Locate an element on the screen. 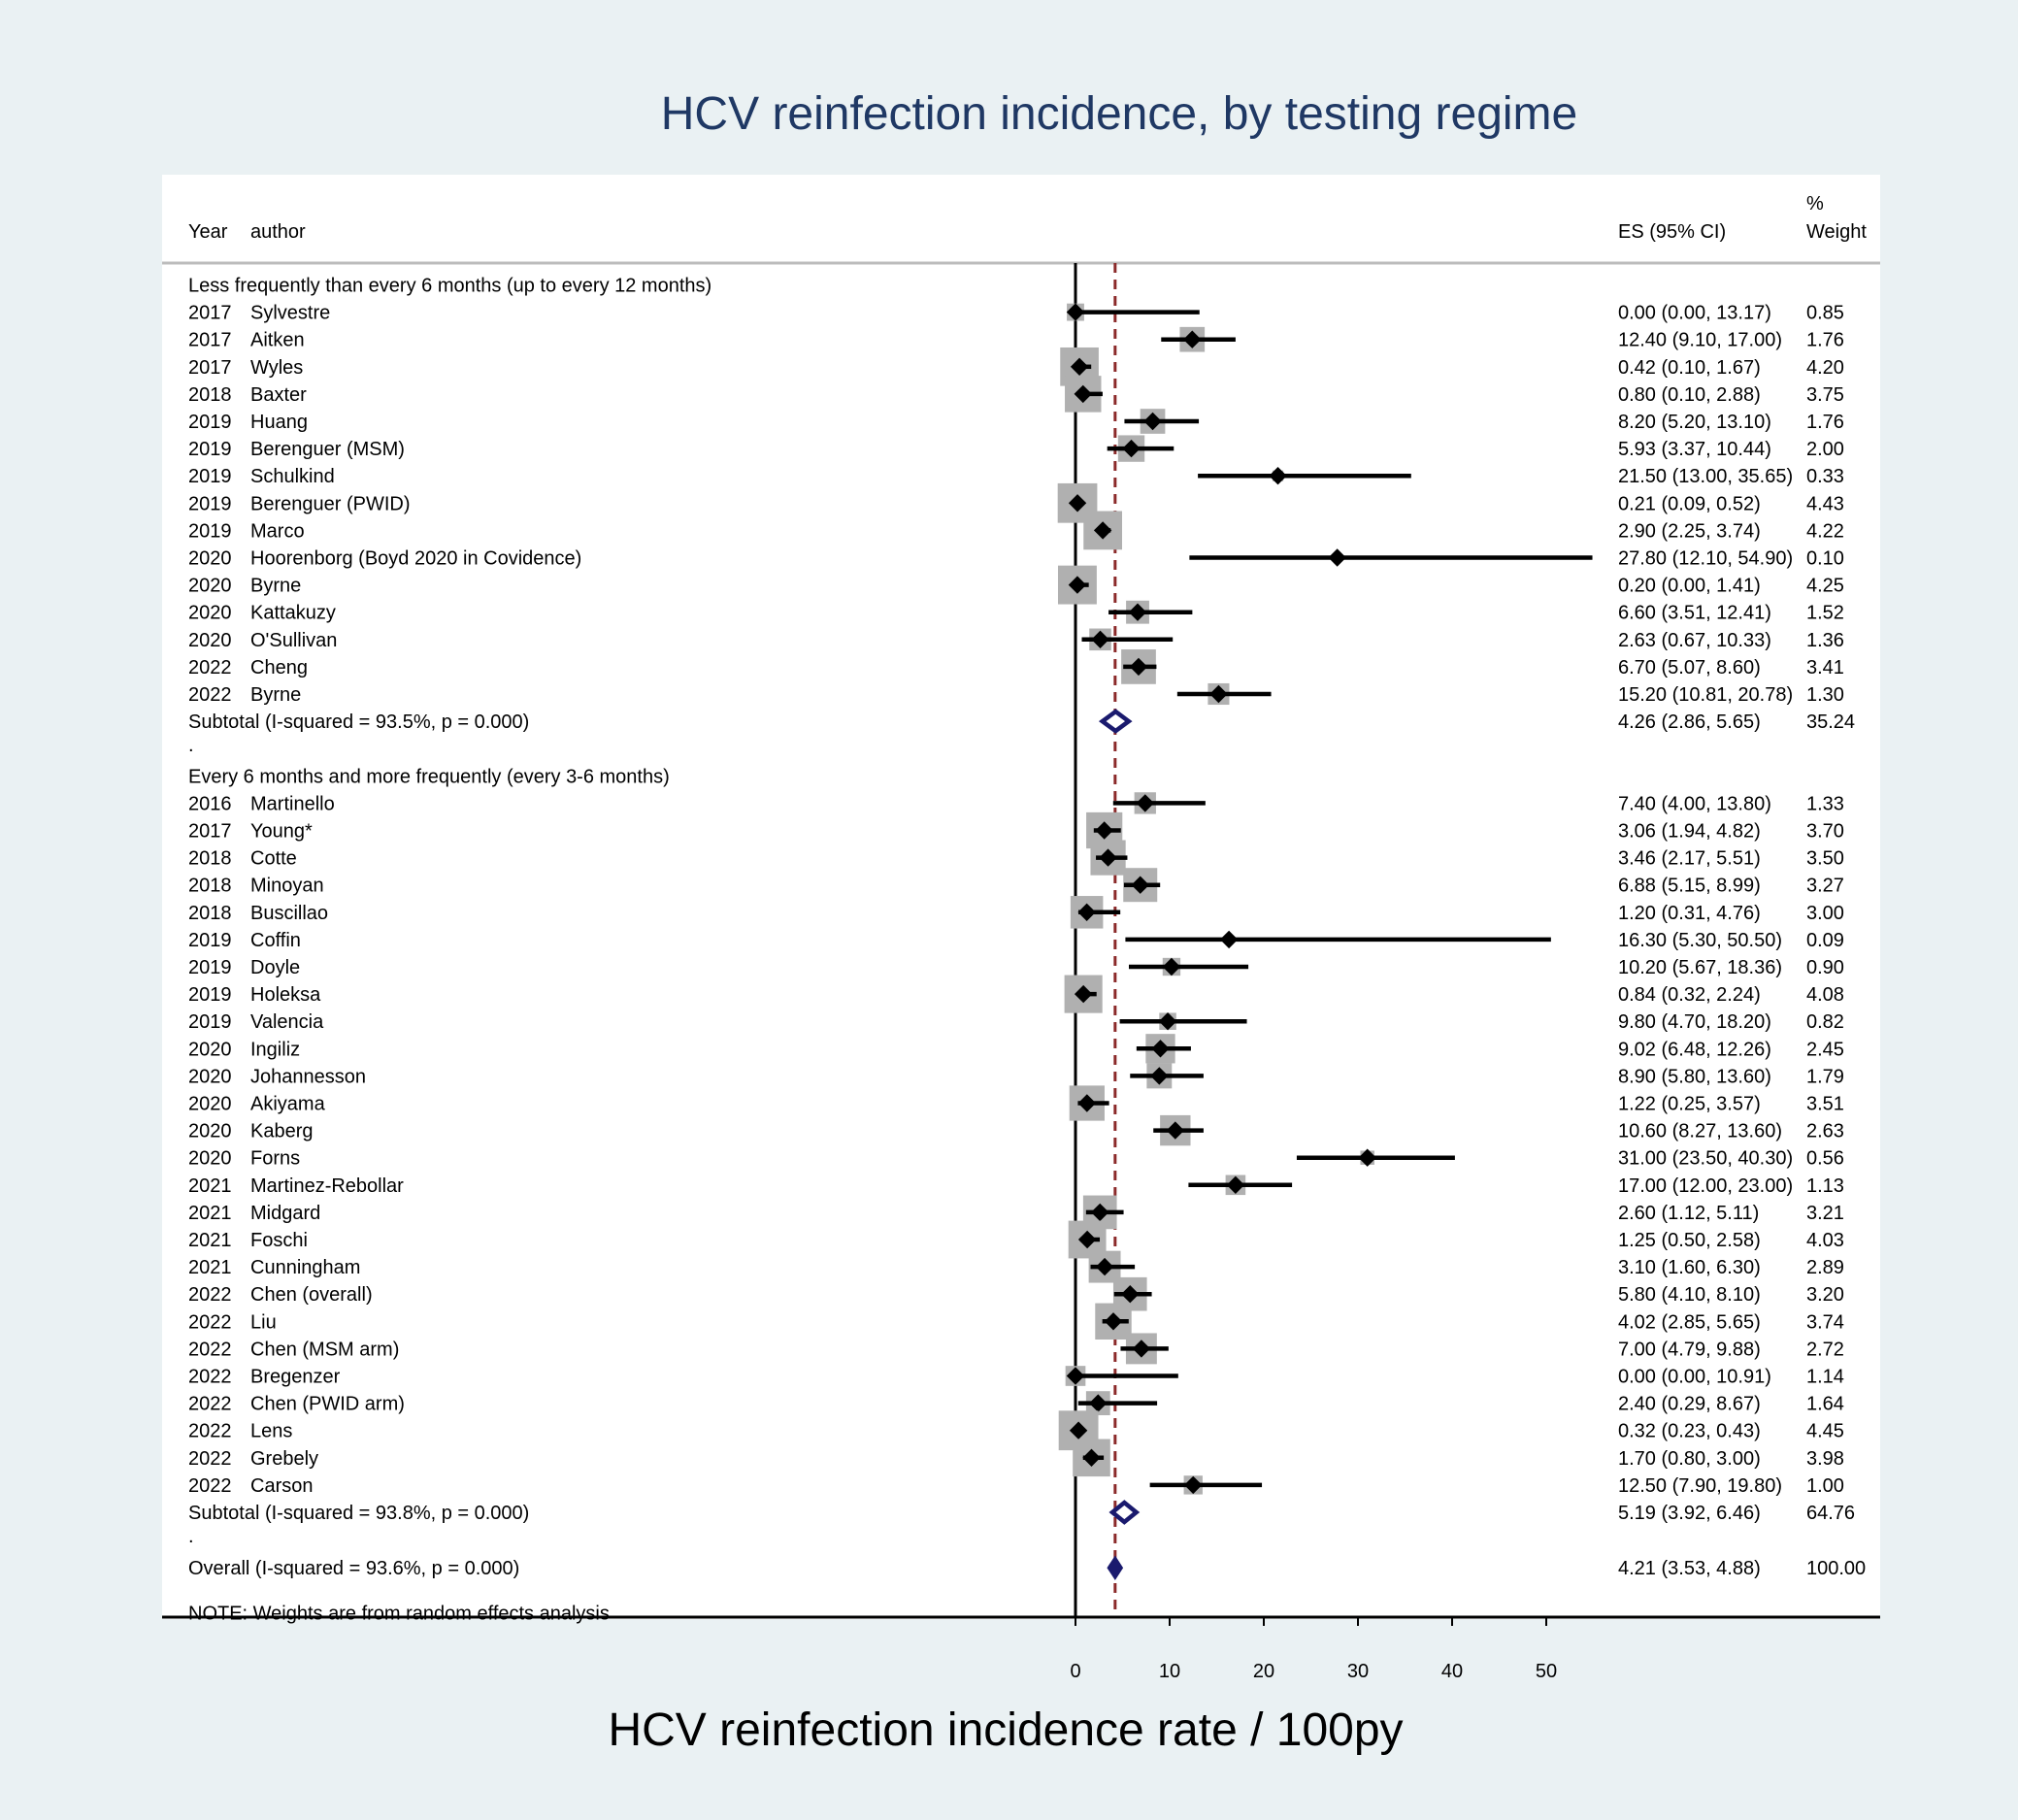 The image size is (2018, 1820). study-weight: 2.72 is located at coordinates (1825, 1349).